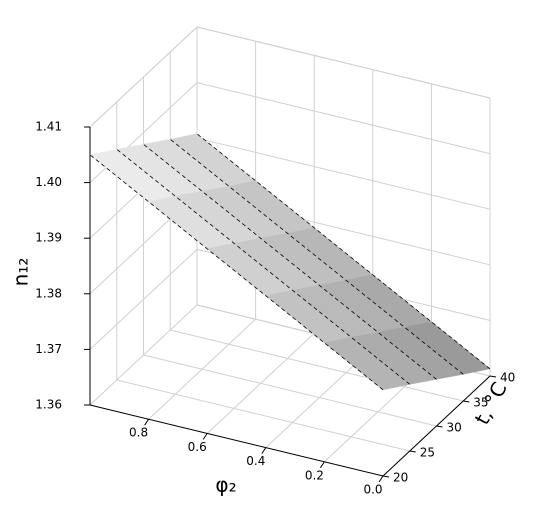 The width and height of the screenshot is (559, 510). I want to click on z-tick-label: 1.36, so click(48, 405).